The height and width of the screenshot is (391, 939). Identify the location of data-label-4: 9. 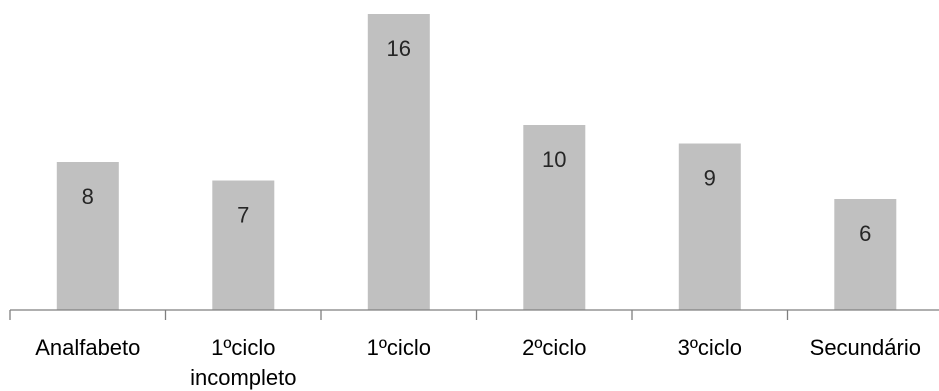
(710, 178).